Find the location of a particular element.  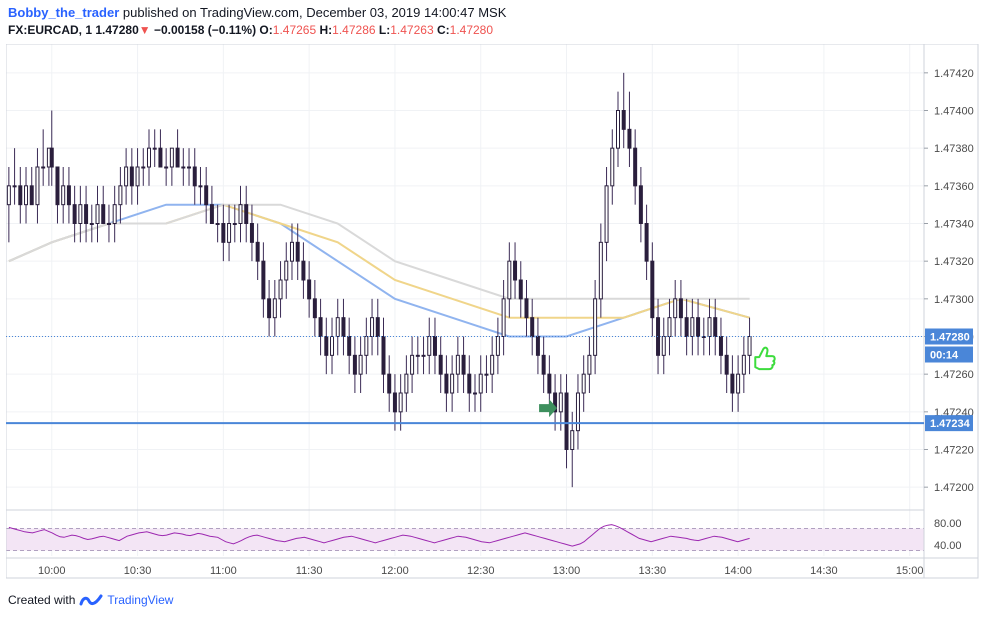

y-tick-label: 1.47320 is located at coordinates (954, 262).